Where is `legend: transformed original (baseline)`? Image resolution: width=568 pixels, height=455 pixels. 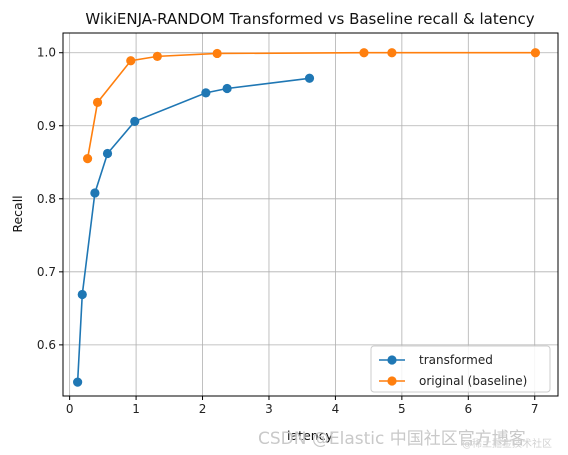 legend: transformed original (baseline) is located at coordinates (460, 369).